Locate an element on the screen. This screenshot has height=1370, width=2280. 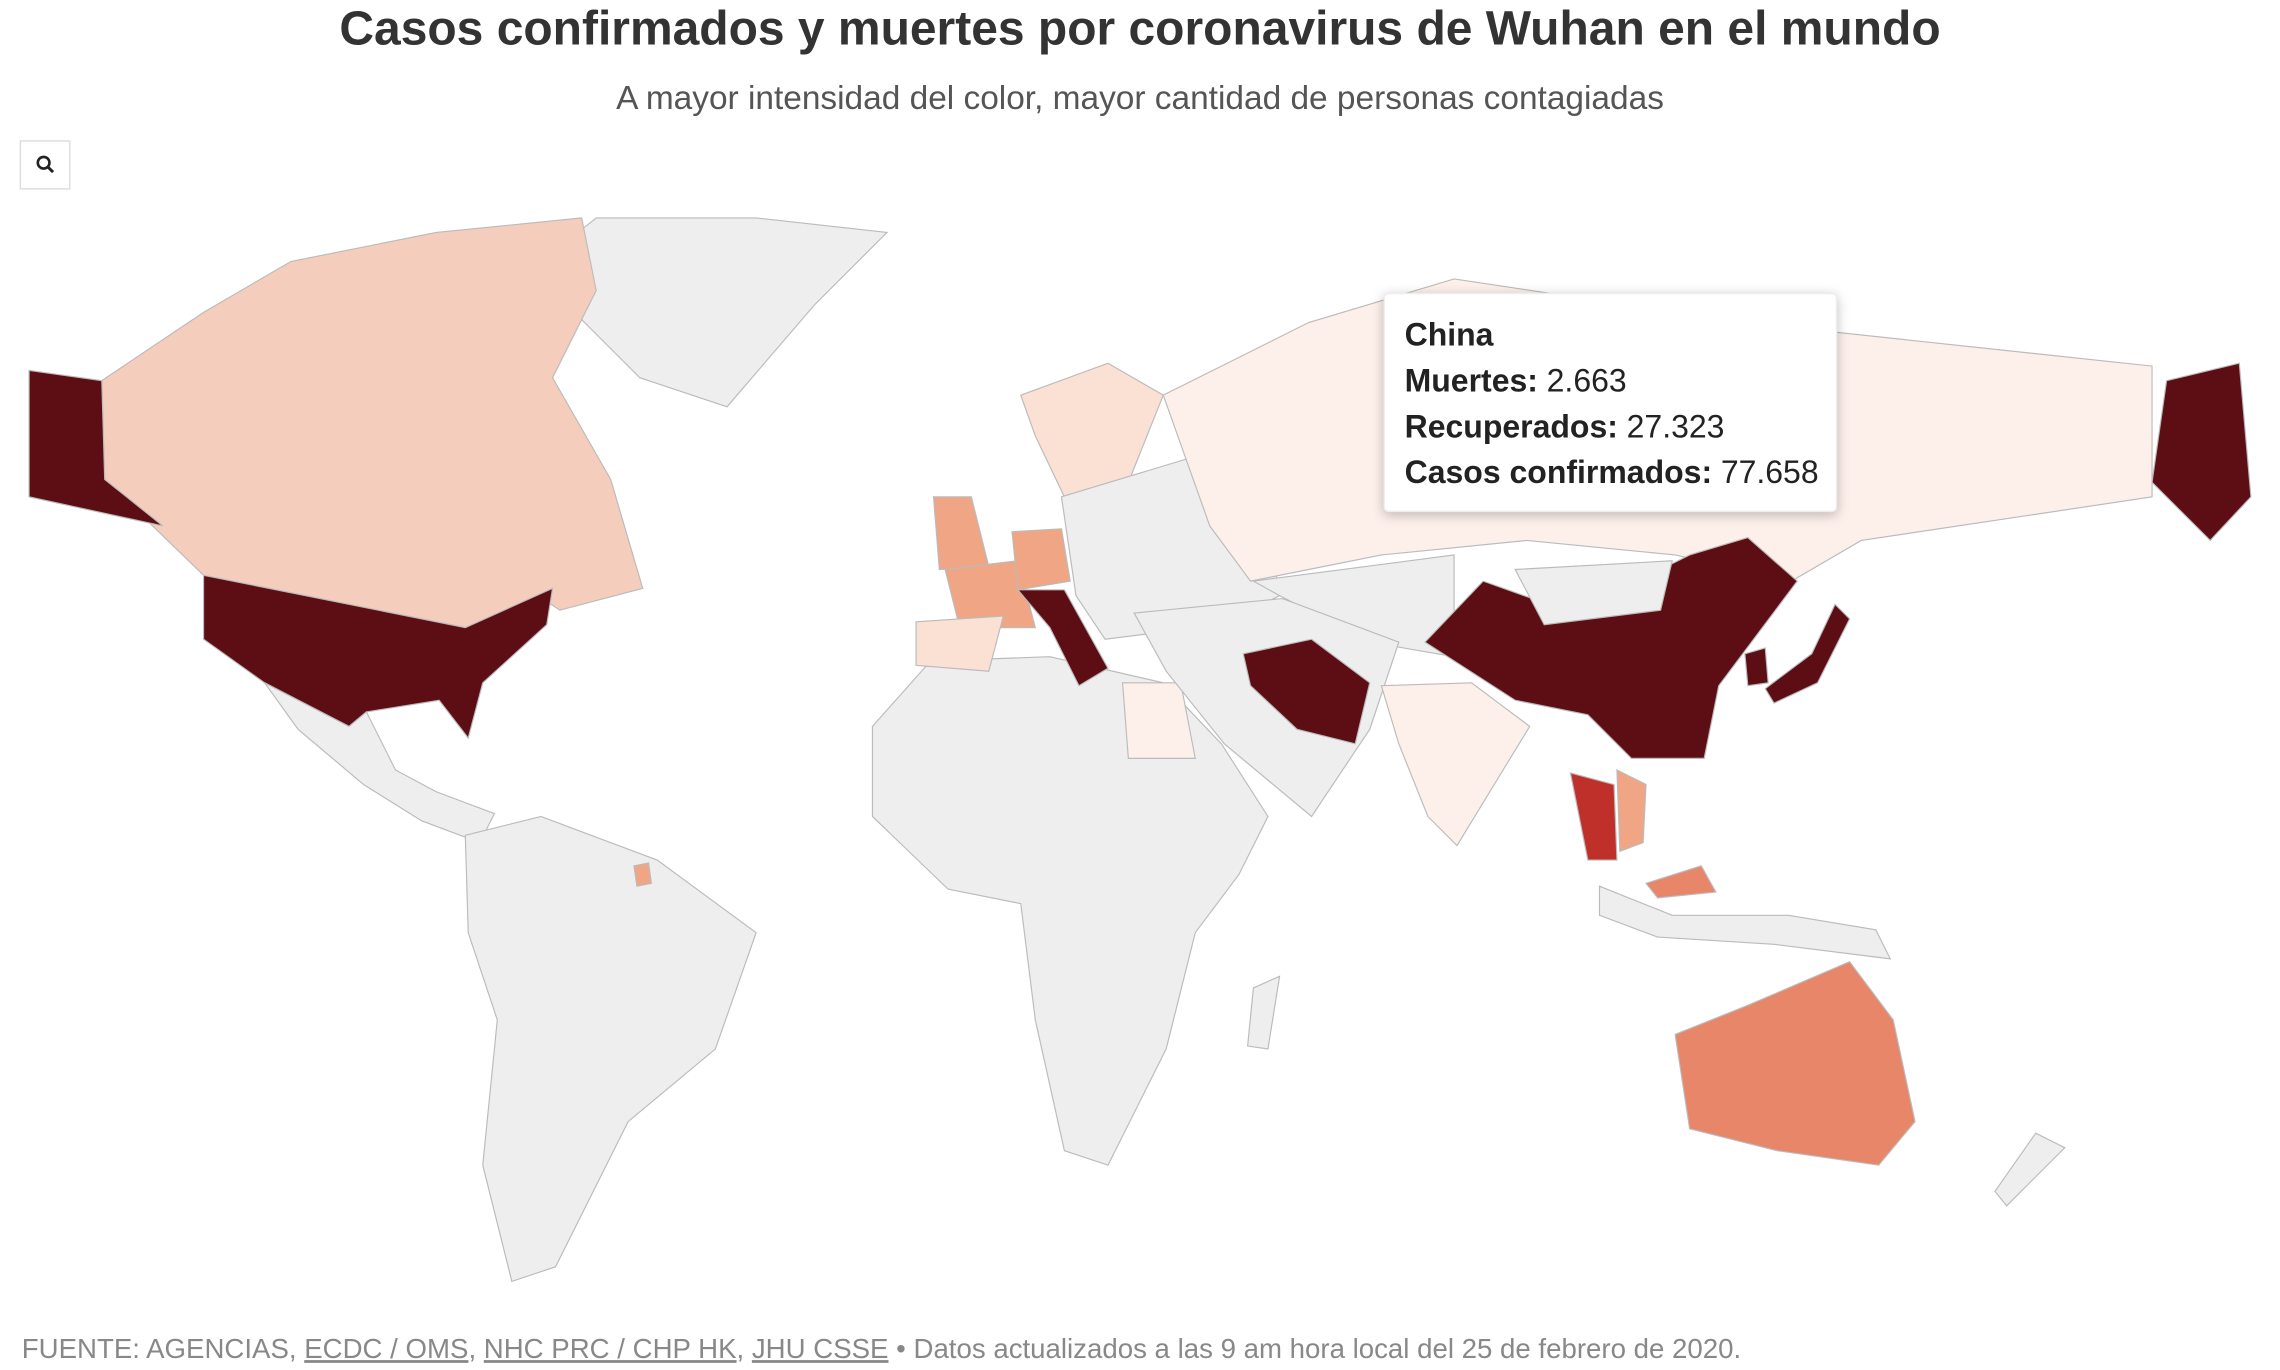
canada is located at coordinates (372, 423).